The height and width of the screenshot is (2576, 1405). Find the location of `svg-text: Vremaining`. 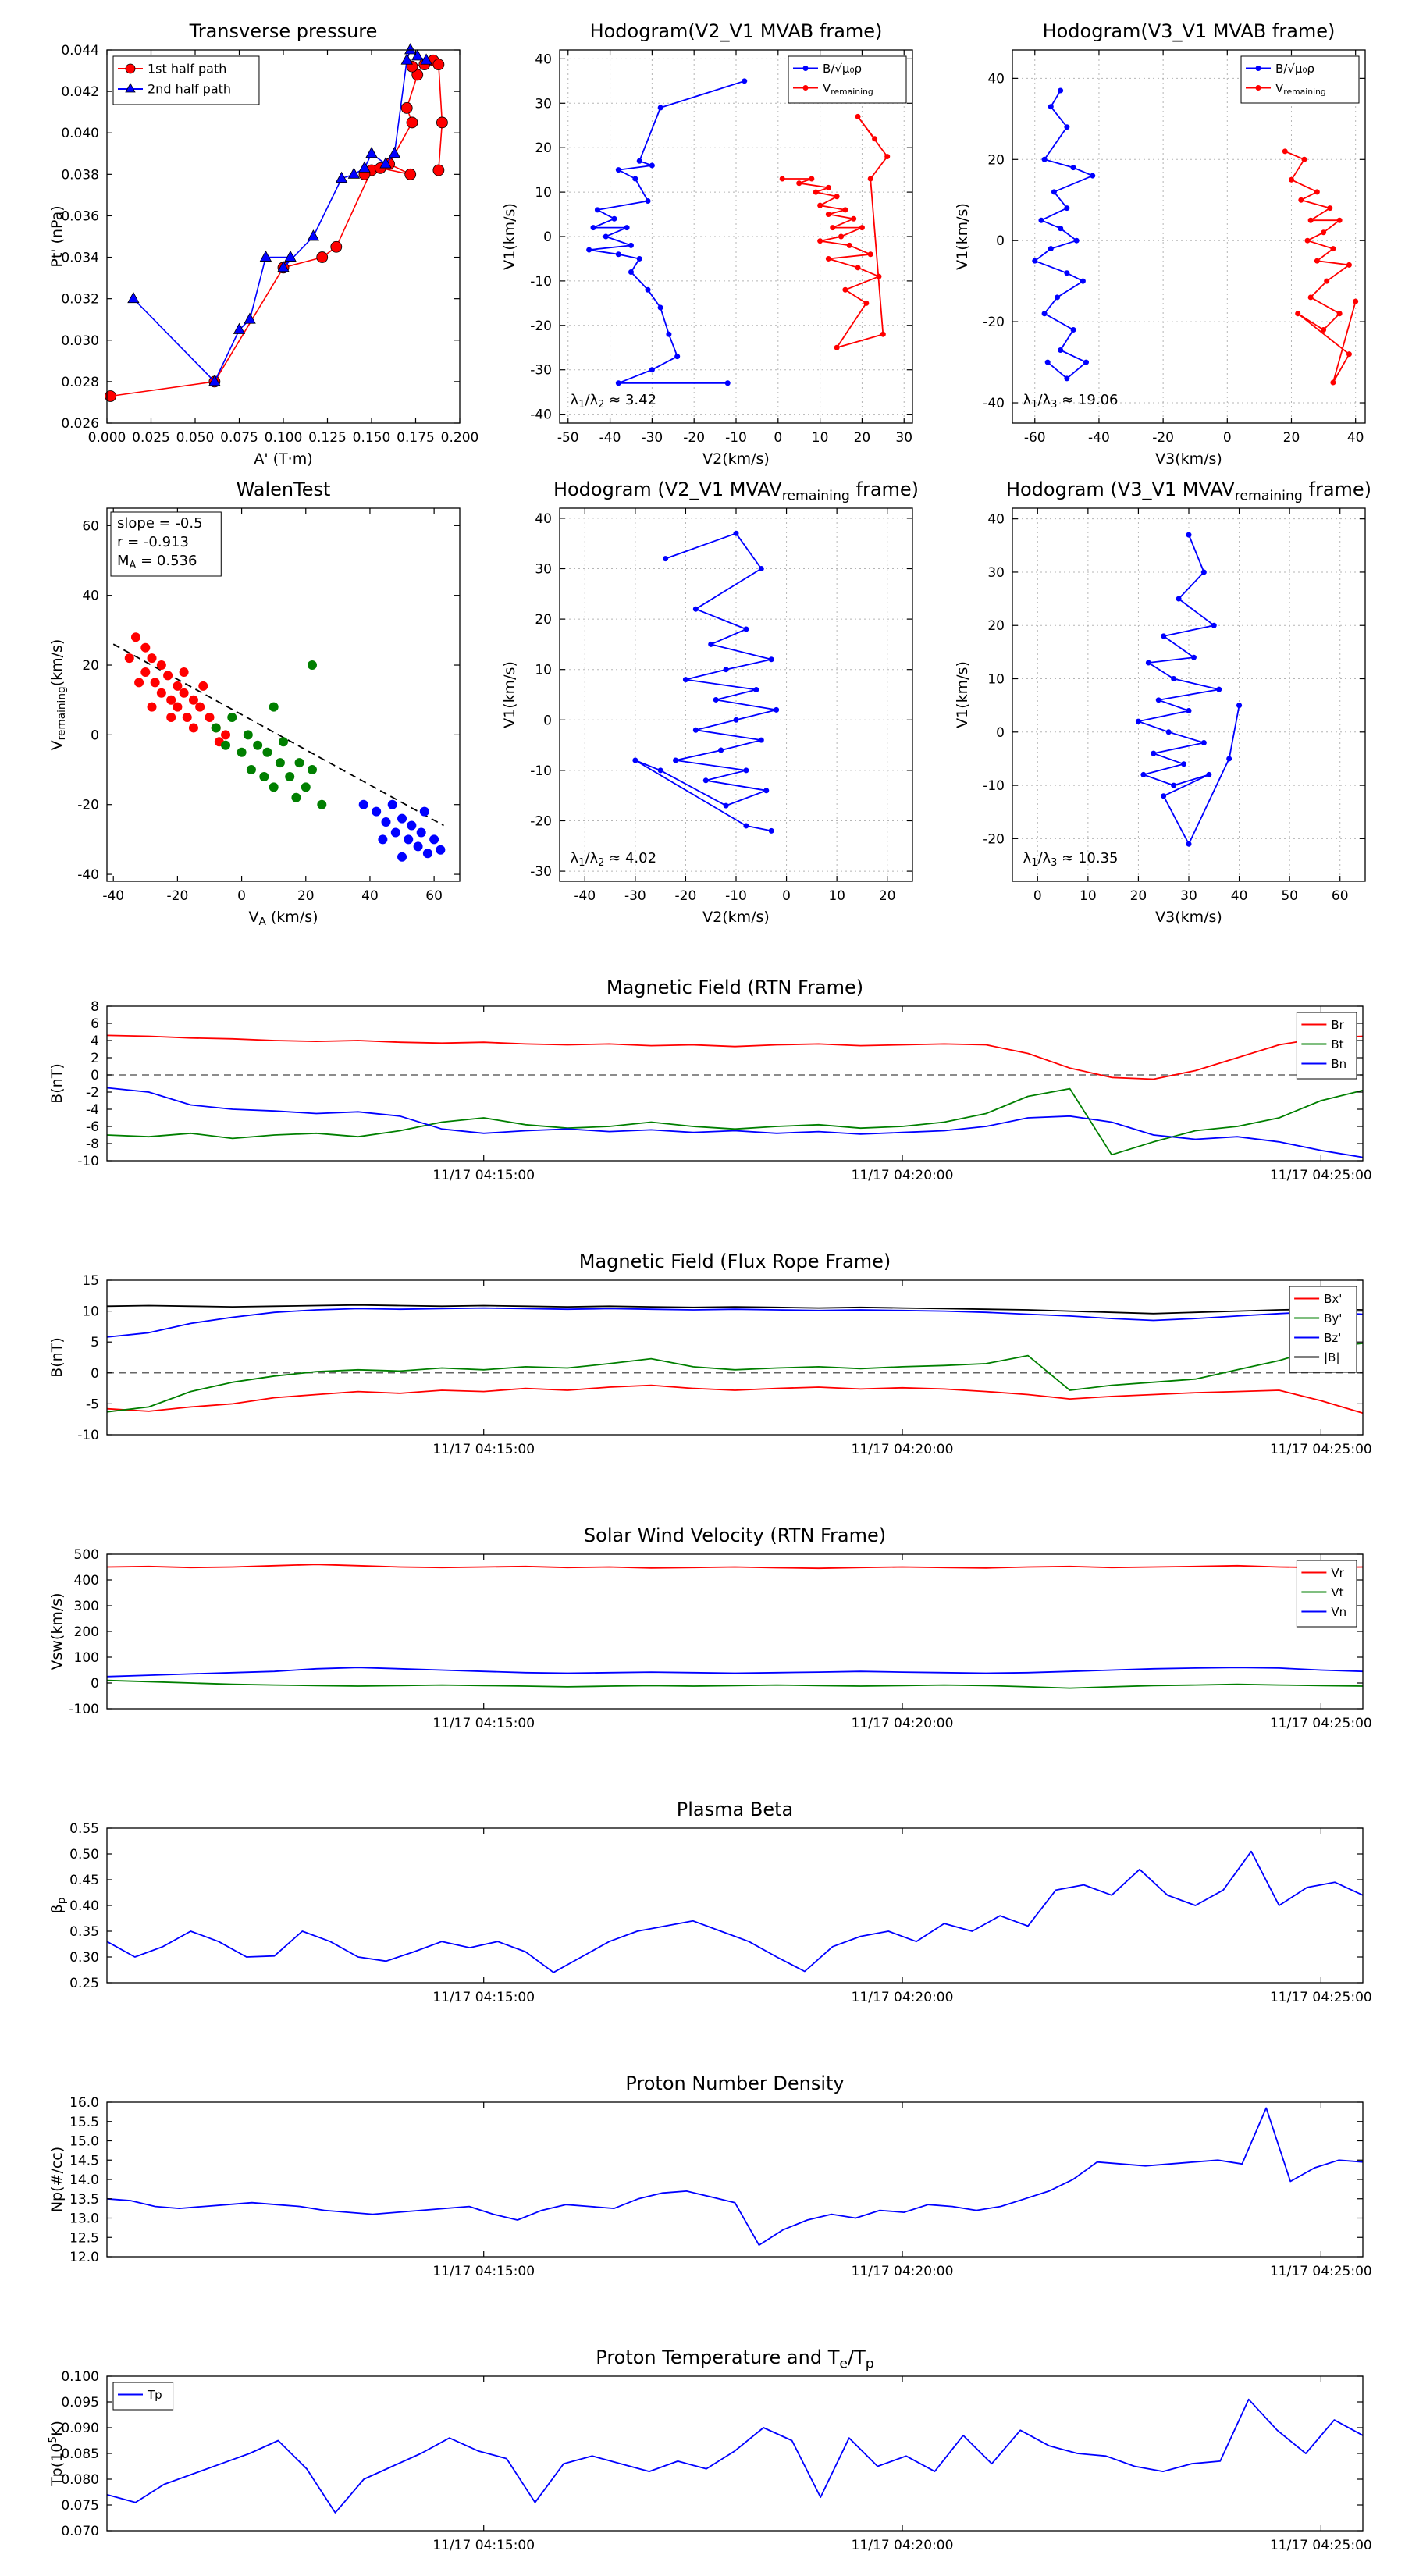

svg-text: Vremaining is located at coordinates (1300, 89).